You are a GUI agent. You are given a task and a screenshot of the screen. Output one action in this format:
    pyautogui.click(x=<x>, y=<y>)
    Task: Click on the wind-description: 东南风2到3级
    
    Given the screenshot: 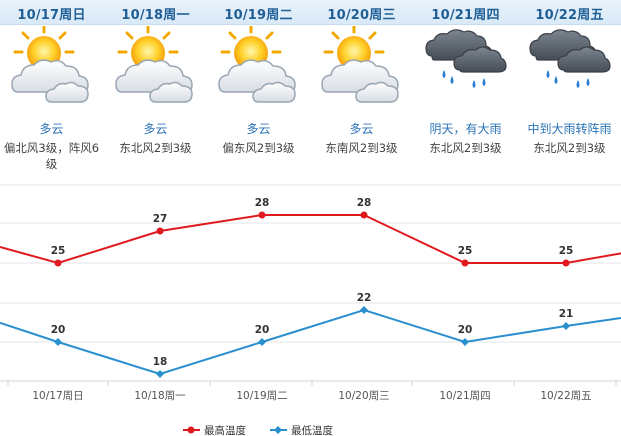 What is the action you would take?
    pyautogui.click(x=361, y=148)
    